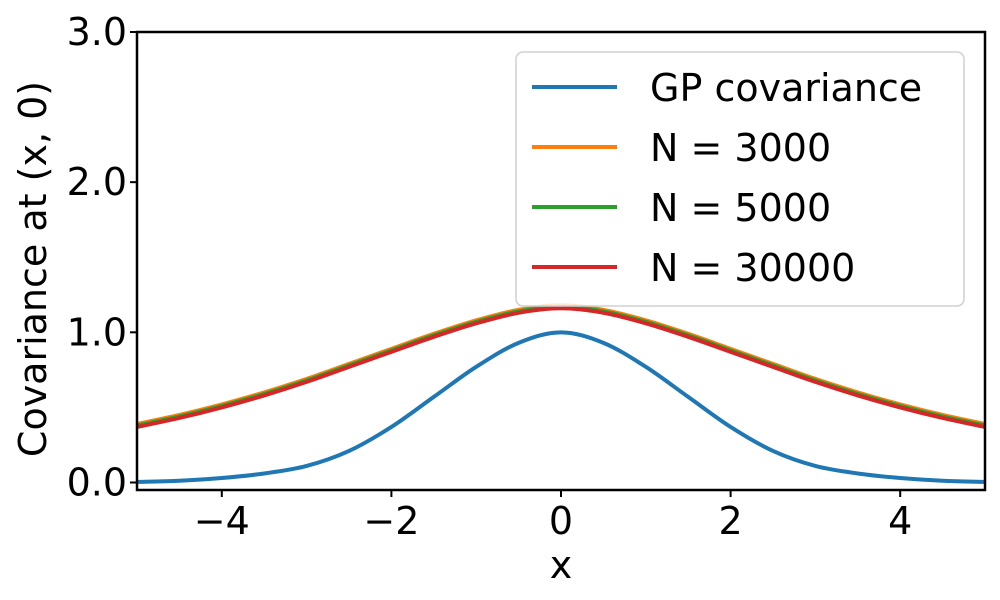 This screenshot has width=1000, height=600. Describe the element at coordinates (222, 521) in the screenshot. I see `x-tick-label: −4` at that location.